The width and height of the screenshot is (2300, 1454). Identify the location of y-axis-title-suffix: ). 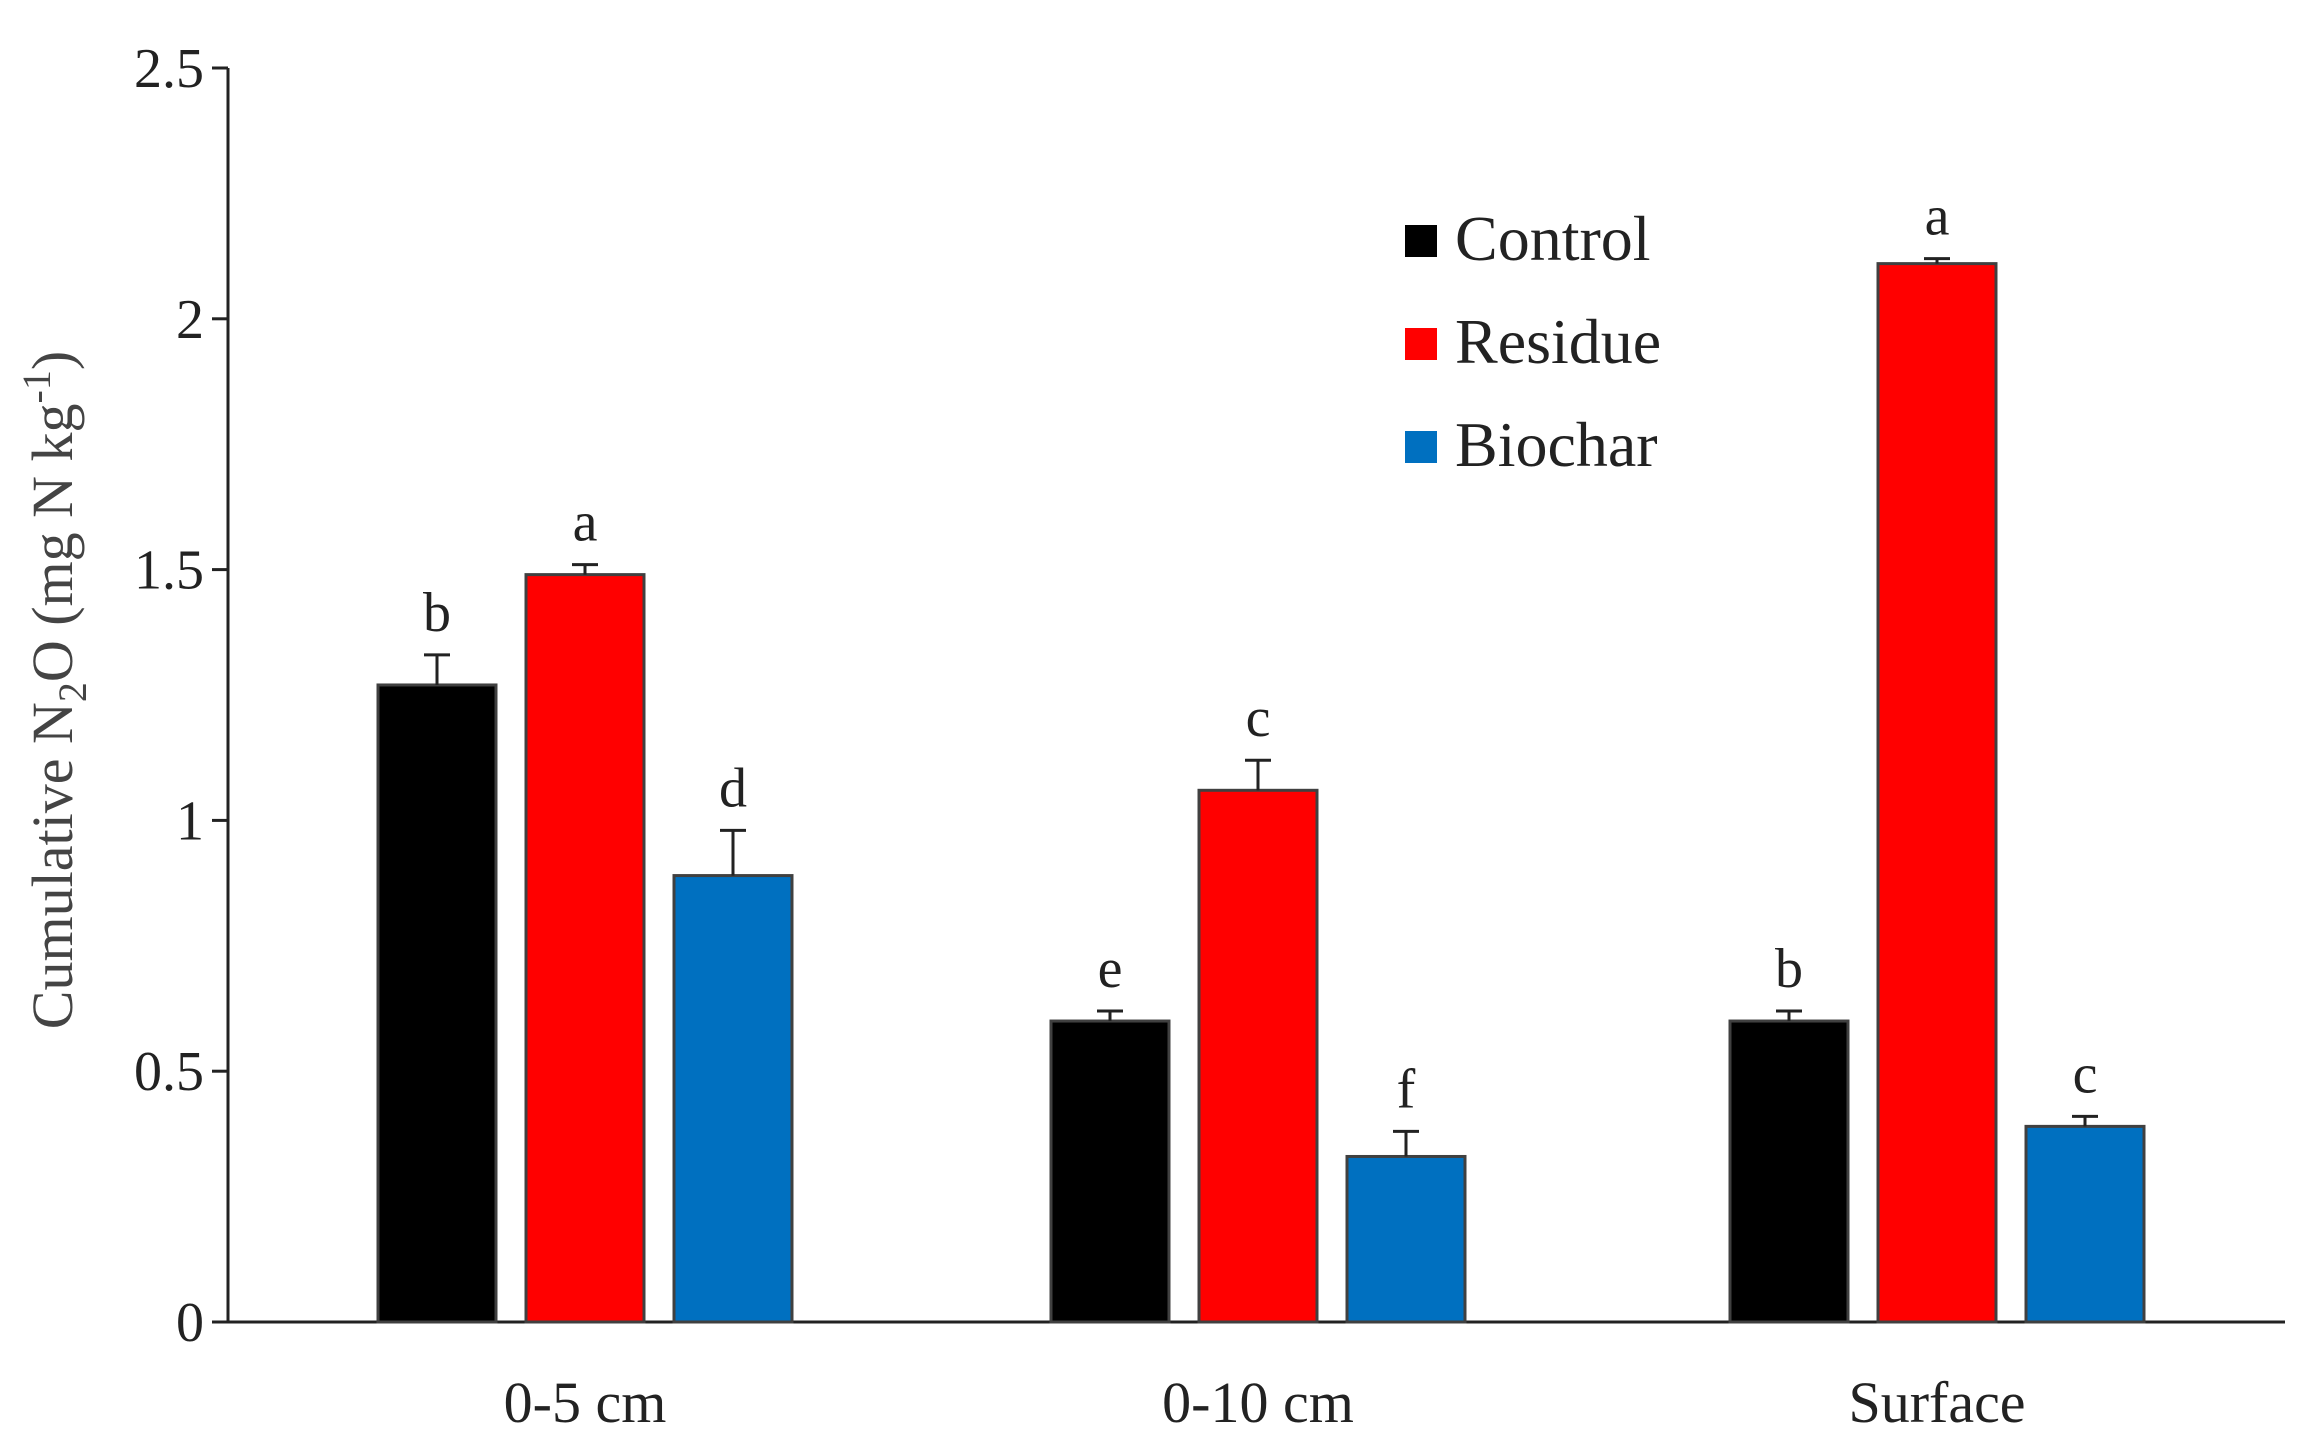
(52, 360).